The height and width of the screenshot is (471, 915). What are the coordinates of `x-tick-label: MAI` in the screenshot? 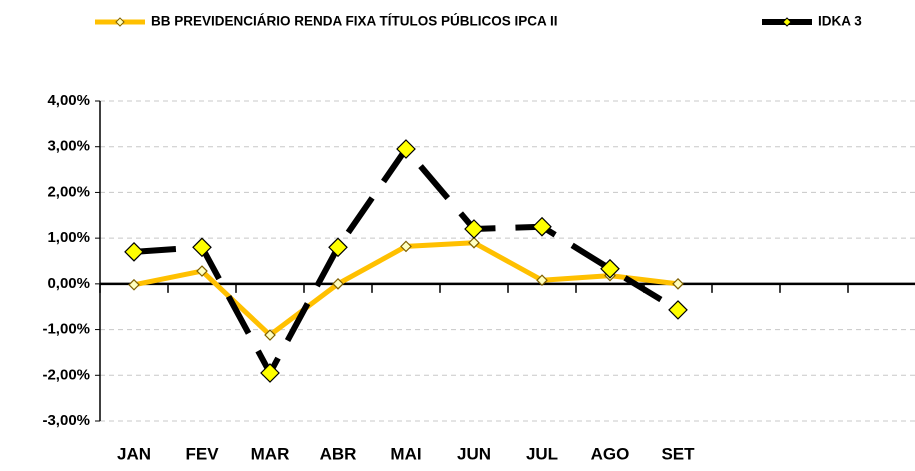 It's located at (405, 453).